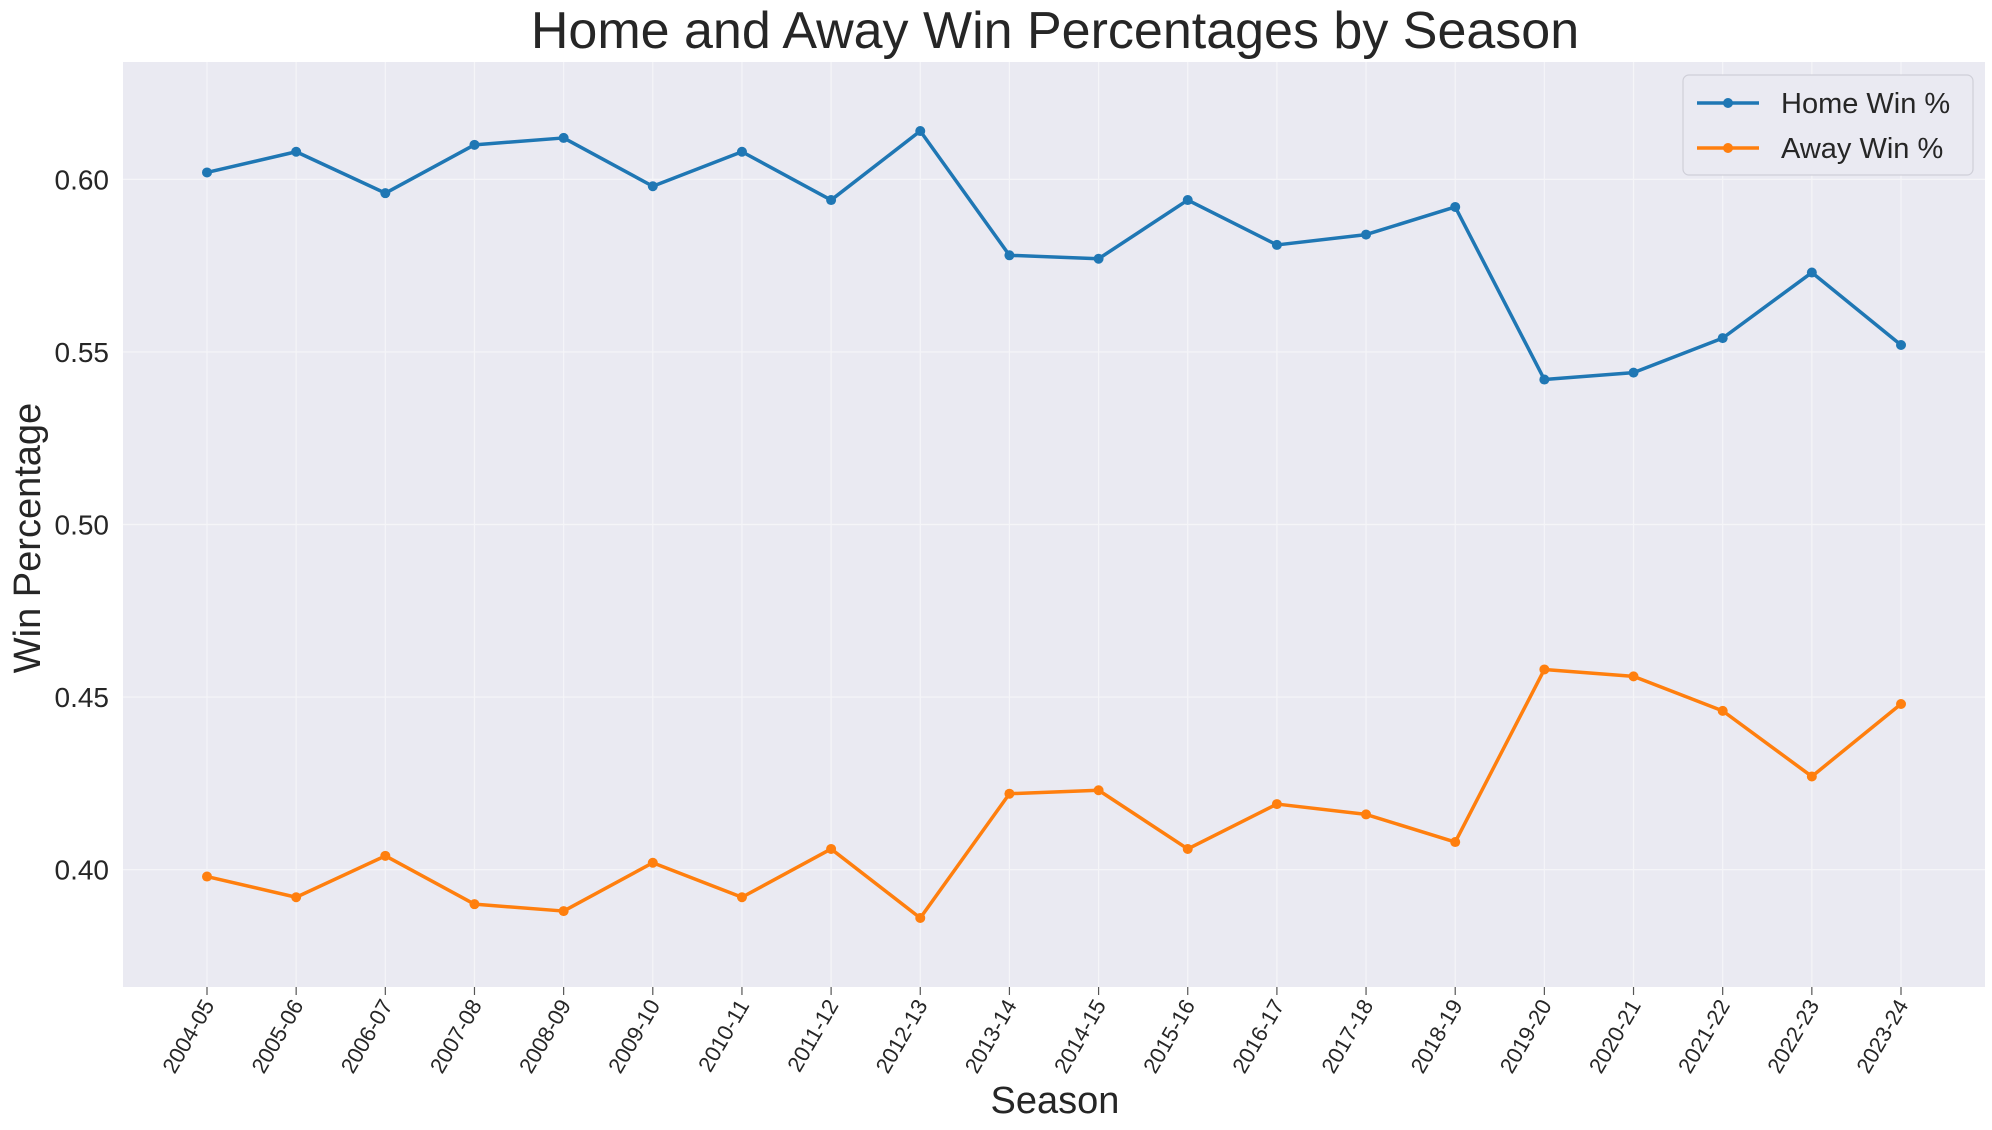 This screenshot has width=1992, height=1130. Describe the element at coordinates (1793, 1036) in the screenshot. I see `x-tick-label: 2022-23` at that location.